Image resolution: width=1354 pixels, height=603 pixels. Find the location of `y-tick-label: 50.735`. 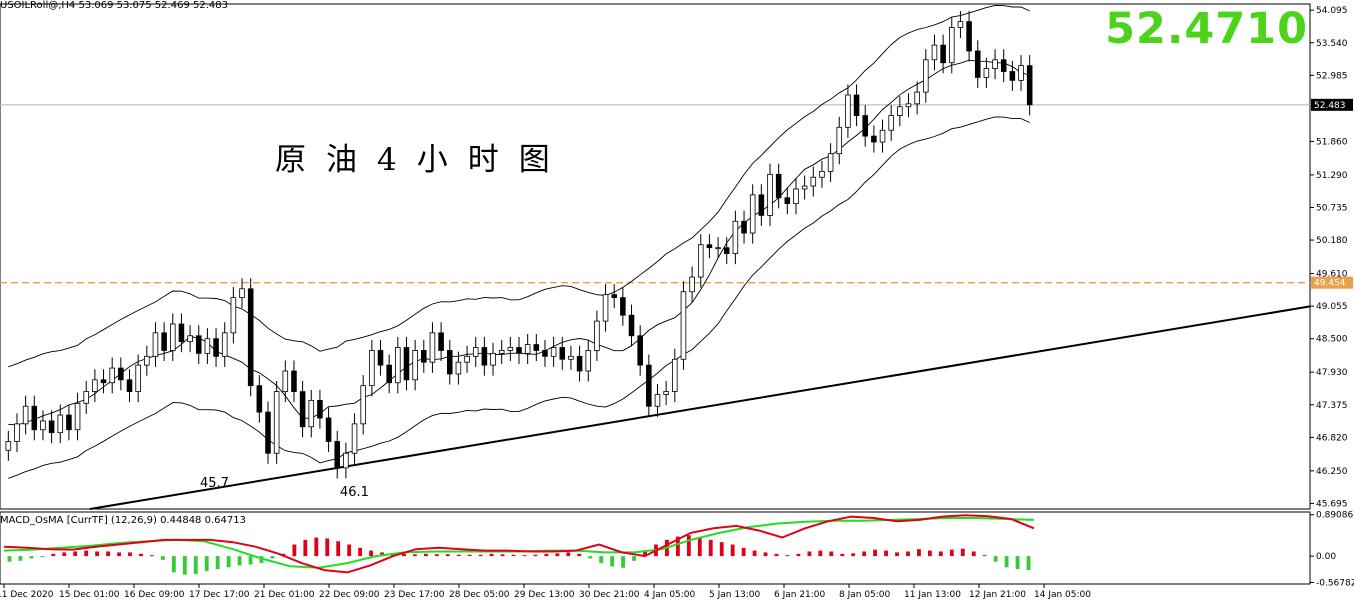

y-tick-label: 50.735 is located at coordinates (1332, 208).